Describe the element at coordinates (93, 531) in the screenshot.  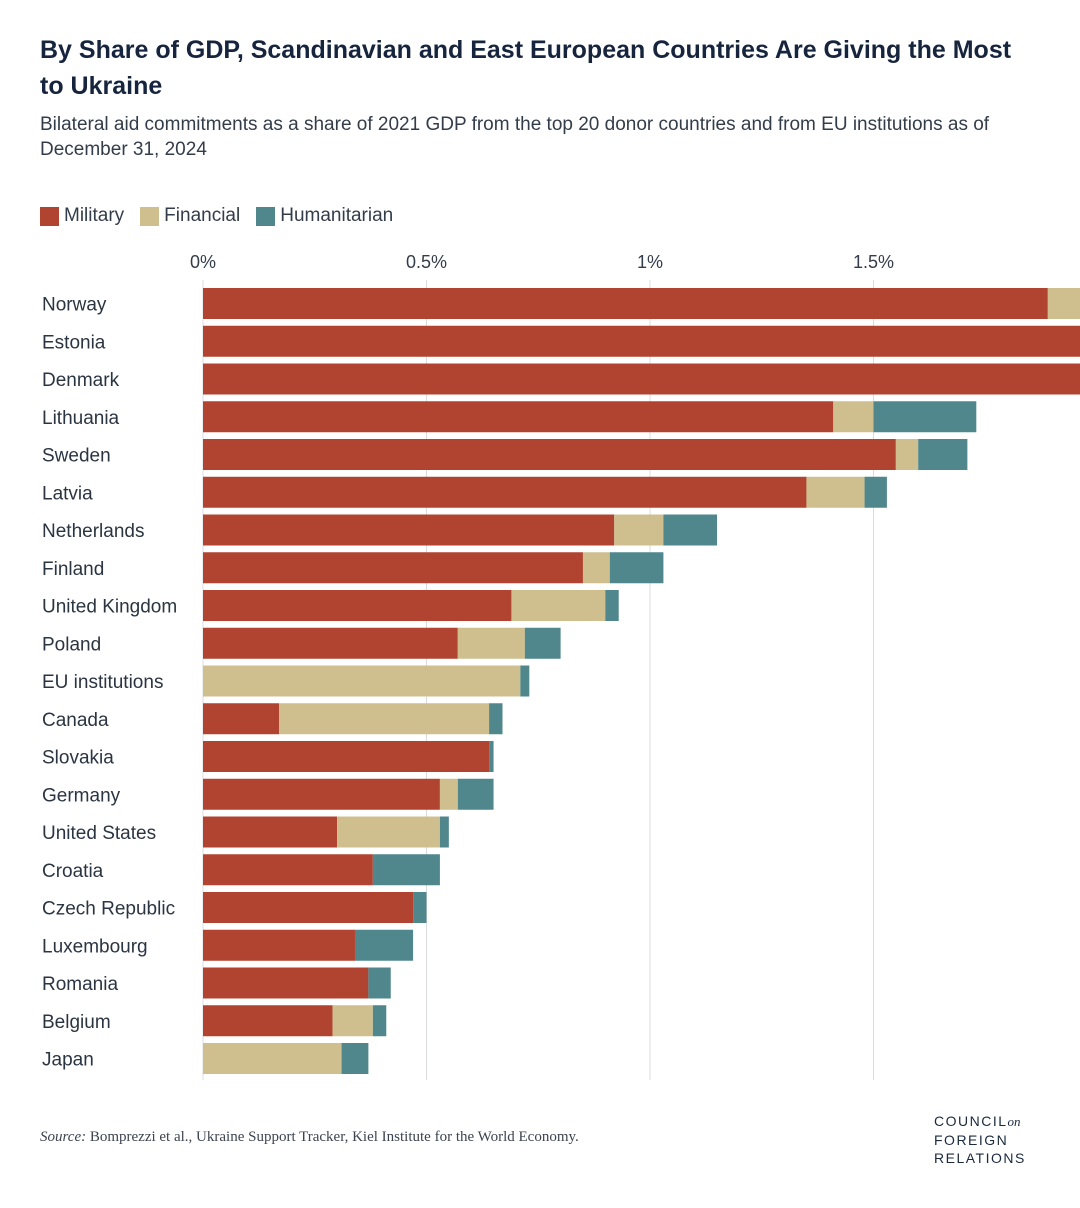
I see `category-label: Netherlands` at that location.